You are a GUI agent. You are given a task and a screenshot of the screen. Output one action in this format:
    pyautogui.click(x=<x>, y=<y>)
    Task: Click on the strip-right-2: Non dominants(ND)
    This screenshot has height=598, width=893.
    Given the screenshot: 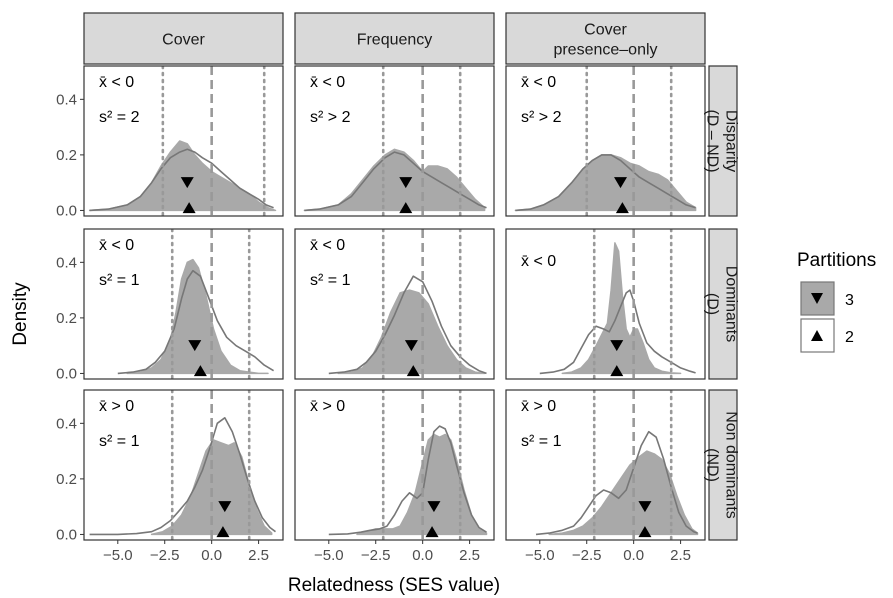 What is the action you would take?
    pyautogui.click(x=722, y=465)
    